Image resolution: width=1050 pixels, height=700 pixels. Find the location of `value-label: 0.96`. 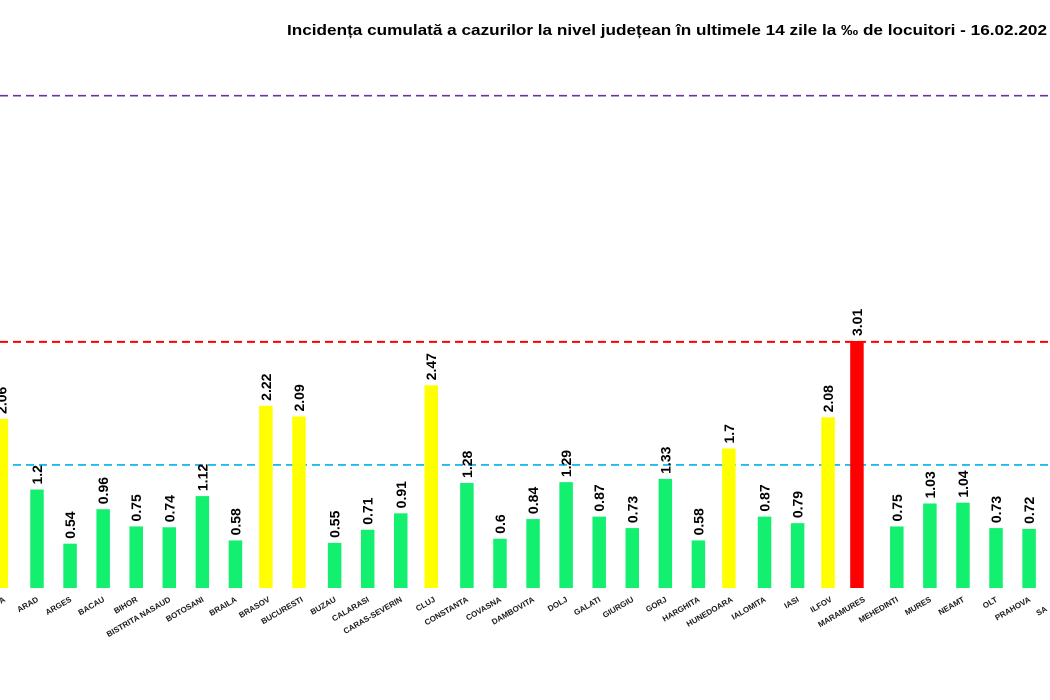

value-label: 0.96 is located at coordinates (103, 490).